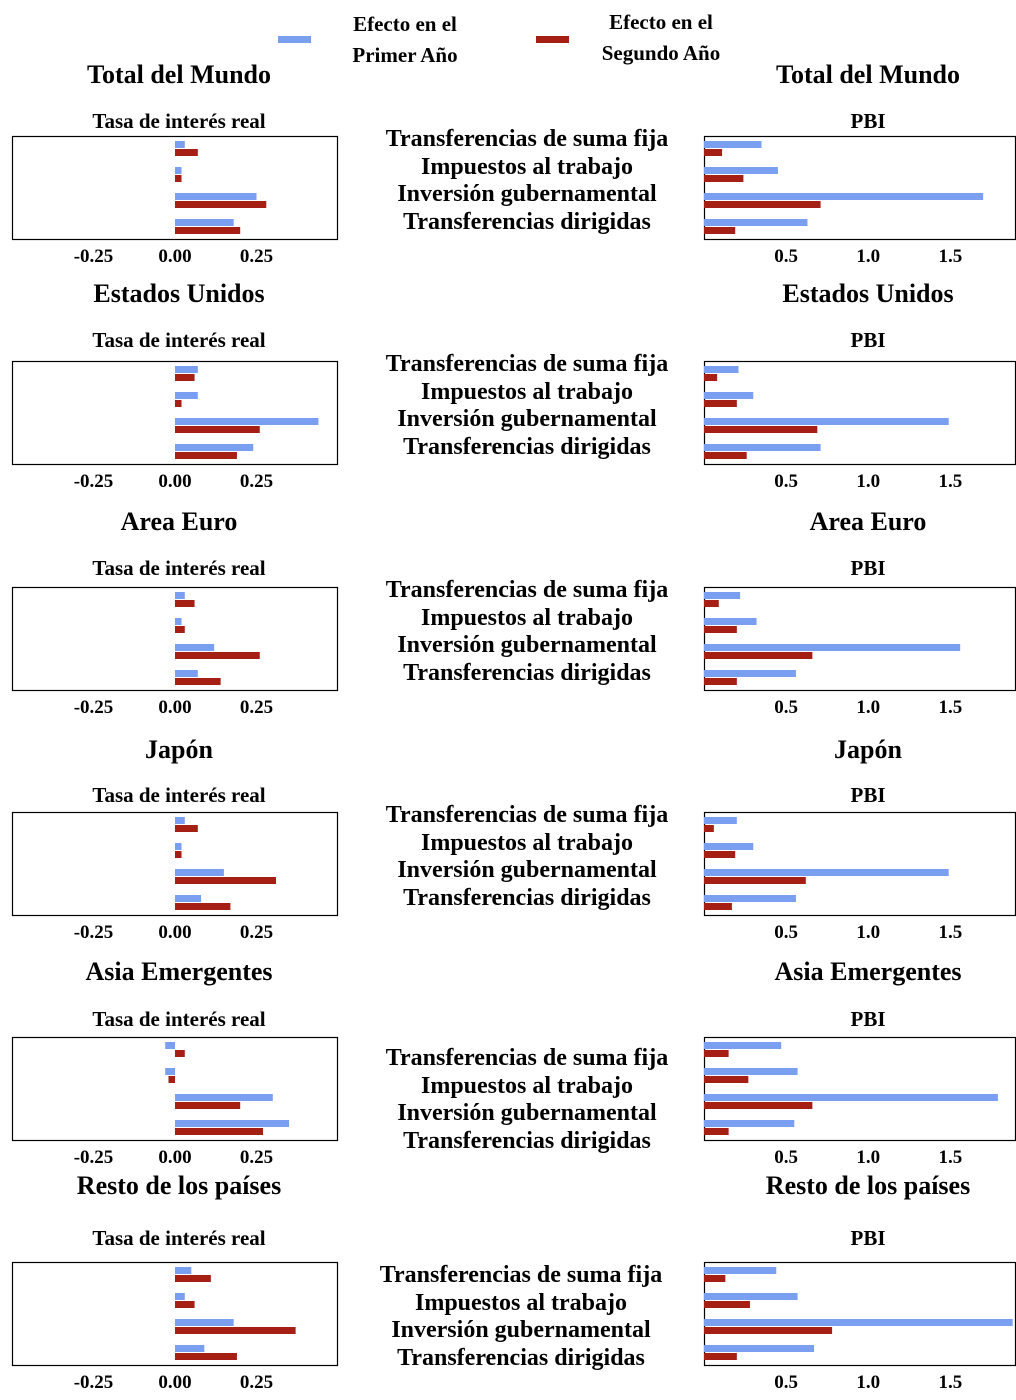 This screenshot has height=1400, width=1016. What do you see at coordinates (179, 340) in the screenshot?
I see `panel-title-estados-unidos-interest-rate: Tasa de interés real` at bounding box center [179, 340].